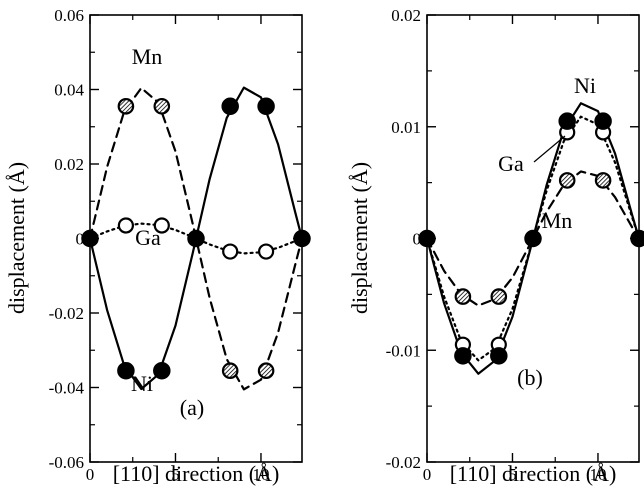  Describe the element at coordinates (196, 473) in the screenshot. I see `x-axis-label-a: [110] direction (Å)` at that location.